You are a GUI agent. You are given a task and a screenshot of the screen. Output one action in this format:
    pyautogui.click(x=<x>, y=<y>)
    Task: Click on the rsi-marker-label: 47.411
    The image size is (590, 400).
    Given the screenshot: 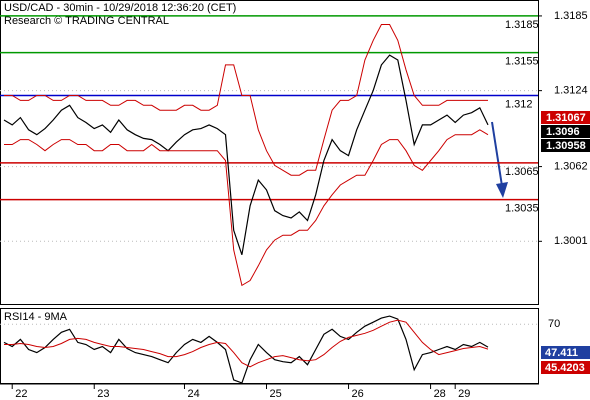 What is the action you would take?
    pyautogui.click(x=561, y=353)
    